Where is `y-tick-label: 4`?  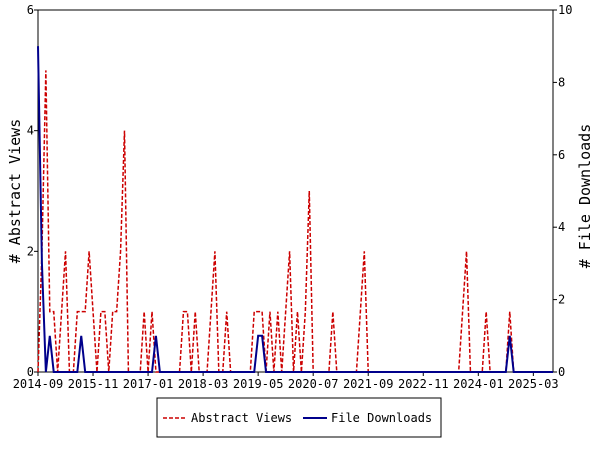
y-tick-label: 4 is located at coordinates (30, 131).